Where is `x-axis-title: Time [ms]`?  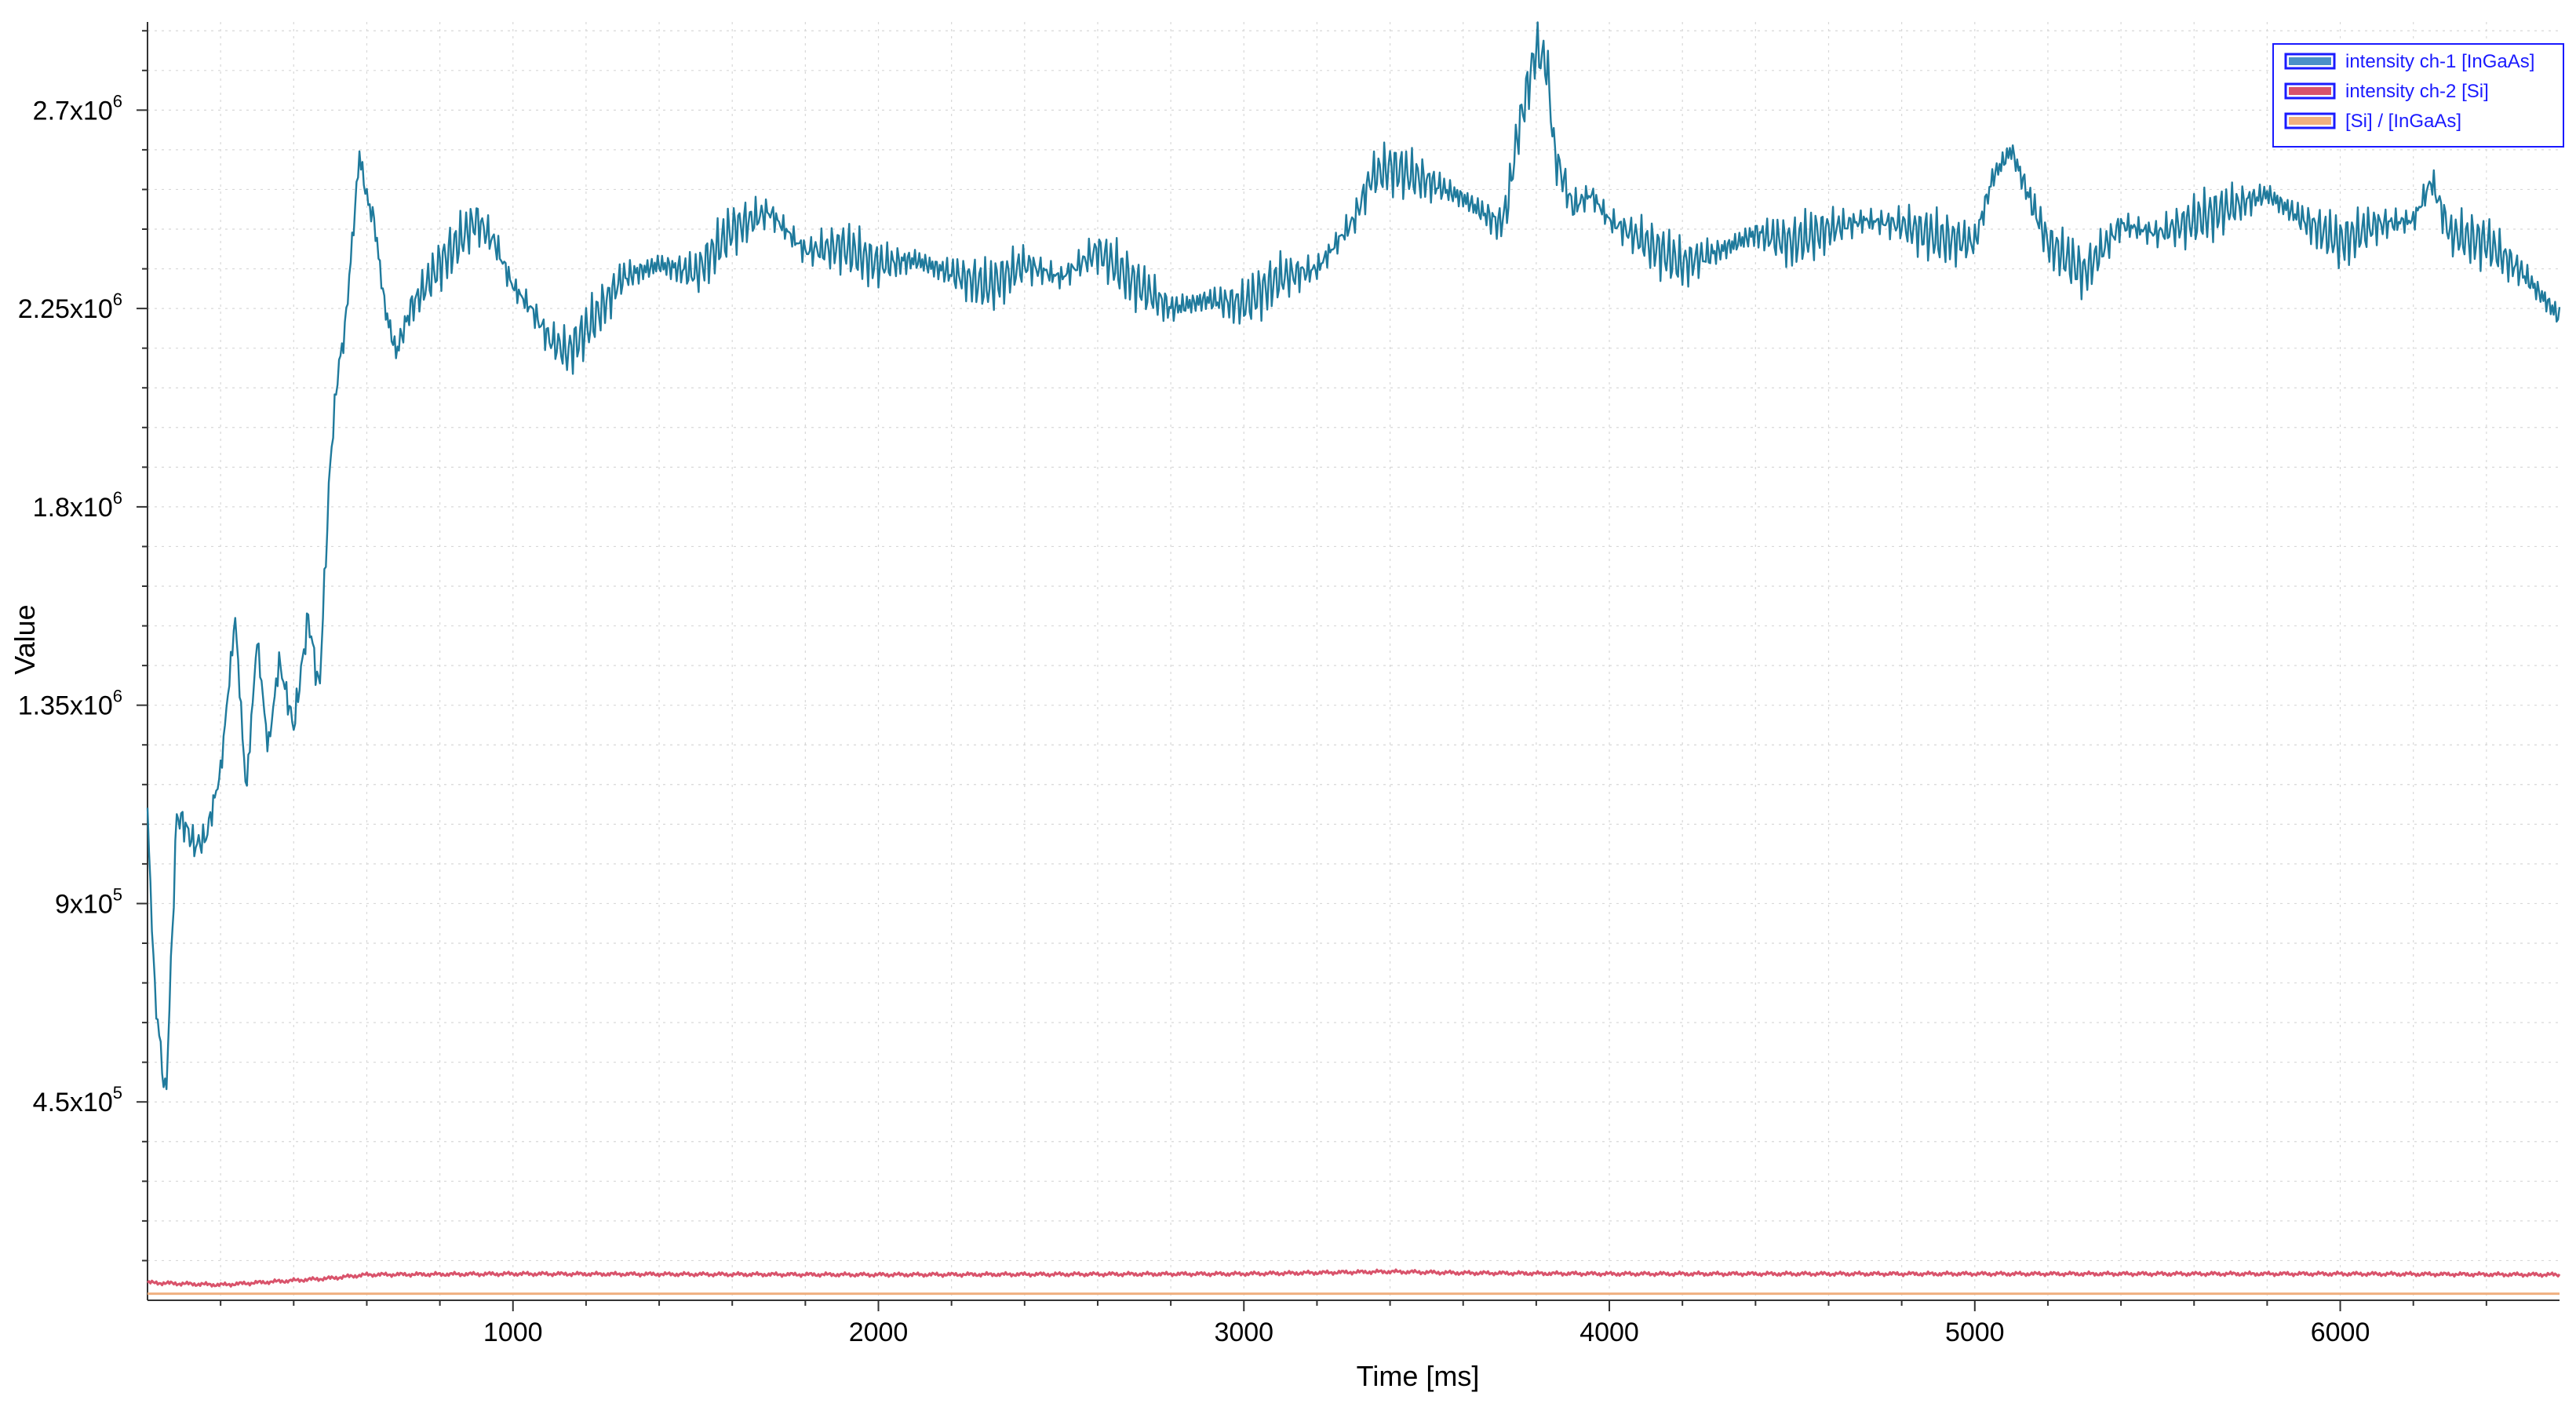
x-axis-title: Time [ms] is located at coordinates (1418, 1376).